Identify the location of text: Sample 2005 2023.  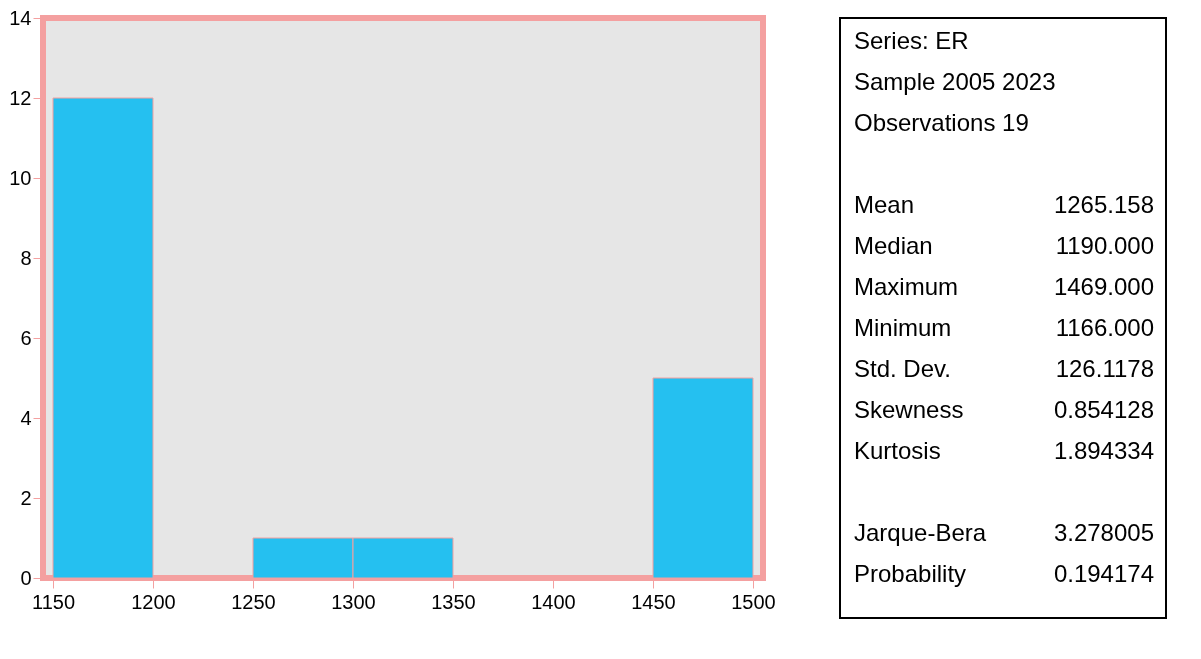
(955, 81).